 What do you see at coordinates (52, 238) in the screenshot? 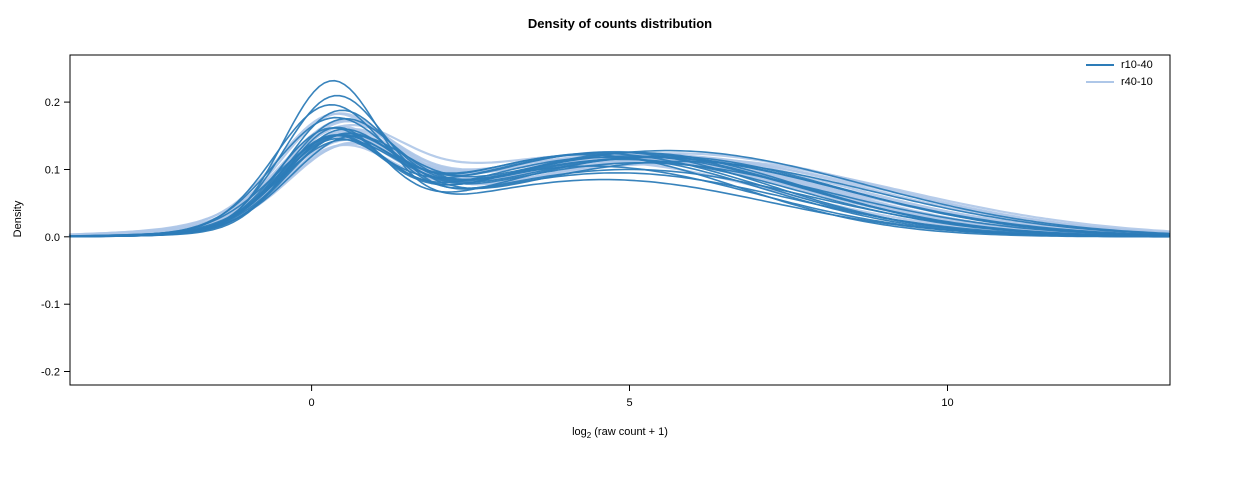
I see `y-tick-label: 0.0` at bounding box center [52, 238].